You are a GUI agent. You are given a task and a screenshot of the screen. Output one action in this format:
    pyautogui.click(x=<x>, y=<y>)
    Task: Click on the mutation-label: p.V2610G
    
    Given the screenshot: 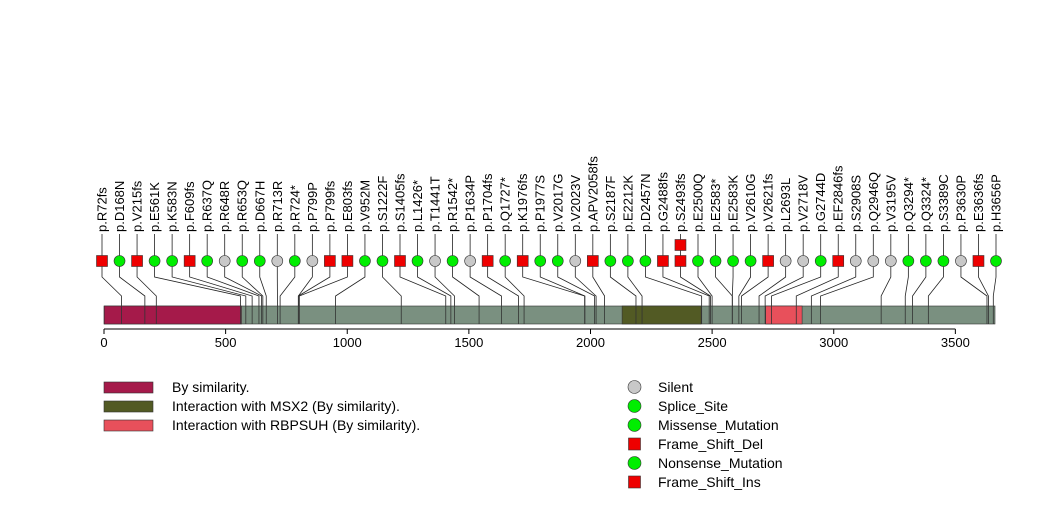 What is the action you would take?
    pyautogui.click(x=750, y=202)
    